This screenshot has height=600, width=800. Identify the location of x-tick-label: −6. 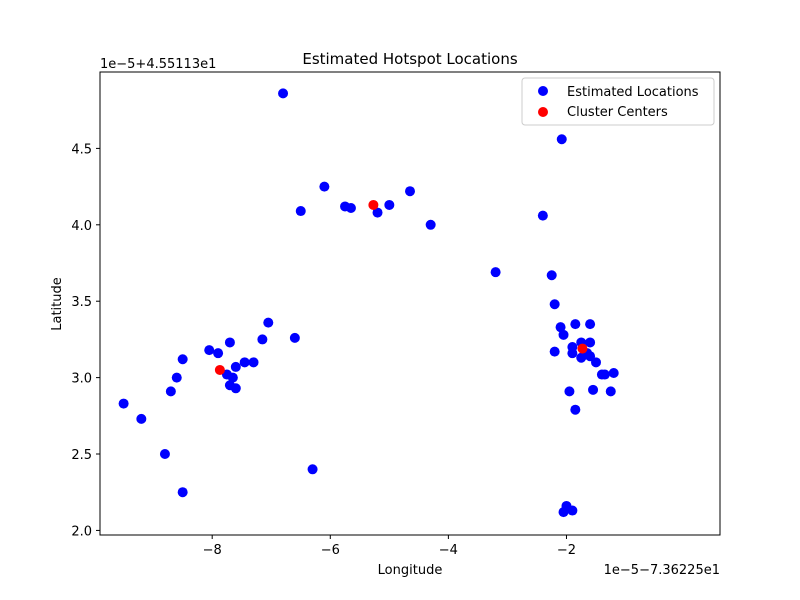
(330, 550).